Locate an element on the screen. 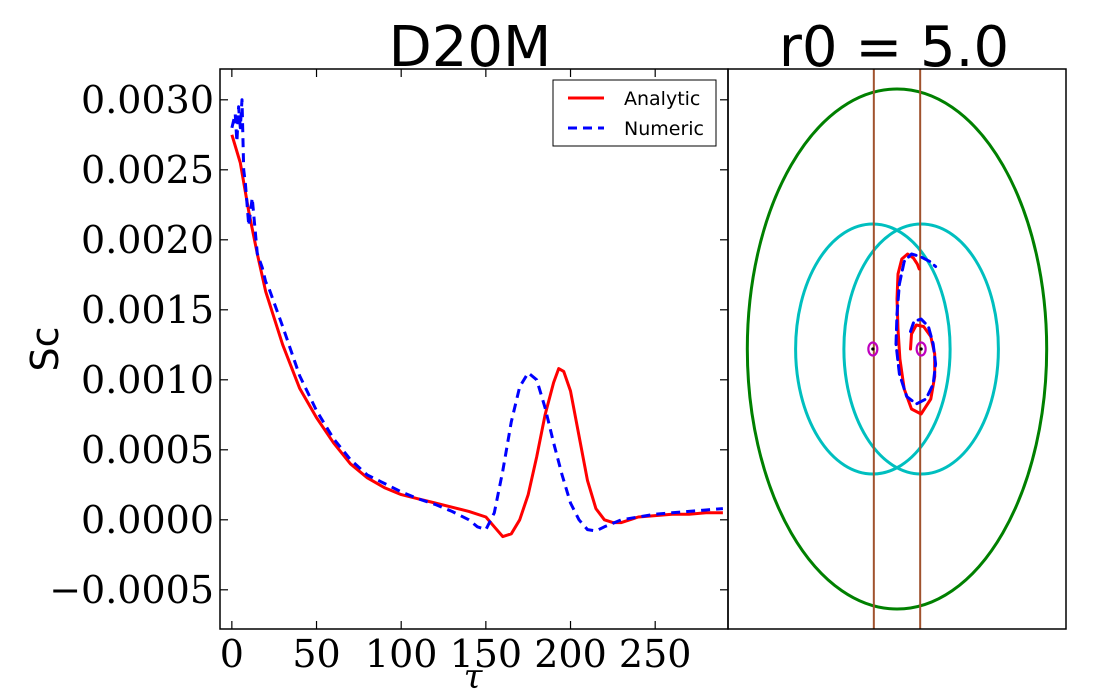 This screenshot has height=700, width=1100. y-tick-label: 0.0015 is located at coordinates (147, 310).